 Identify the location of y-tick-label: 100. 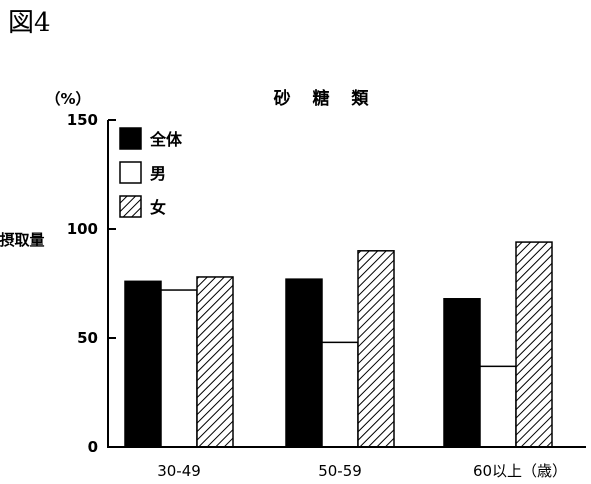
(82, 229).